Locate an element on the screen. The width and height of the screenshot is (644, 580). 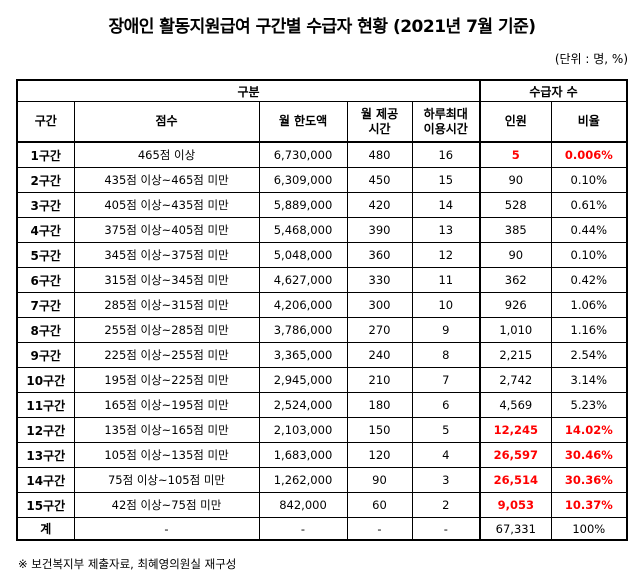
cell-band: 12구간 is located at coordinates (45, 430).